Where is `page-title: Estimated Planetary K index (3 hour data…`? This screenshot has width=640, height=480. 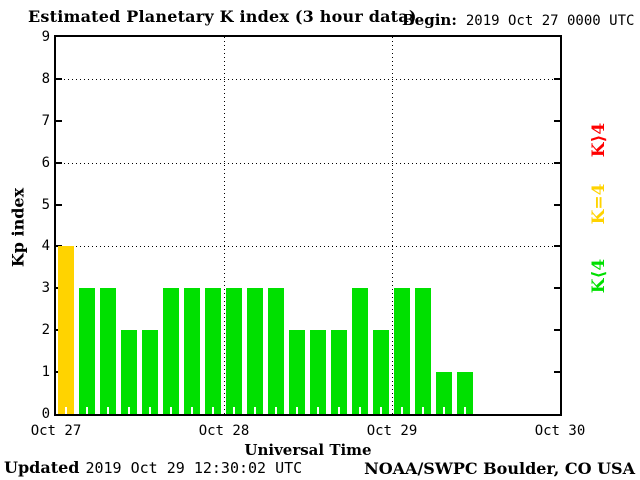 page-title: Estimated Planetary K index (3 hour data… is located at coordinates (222, 16).